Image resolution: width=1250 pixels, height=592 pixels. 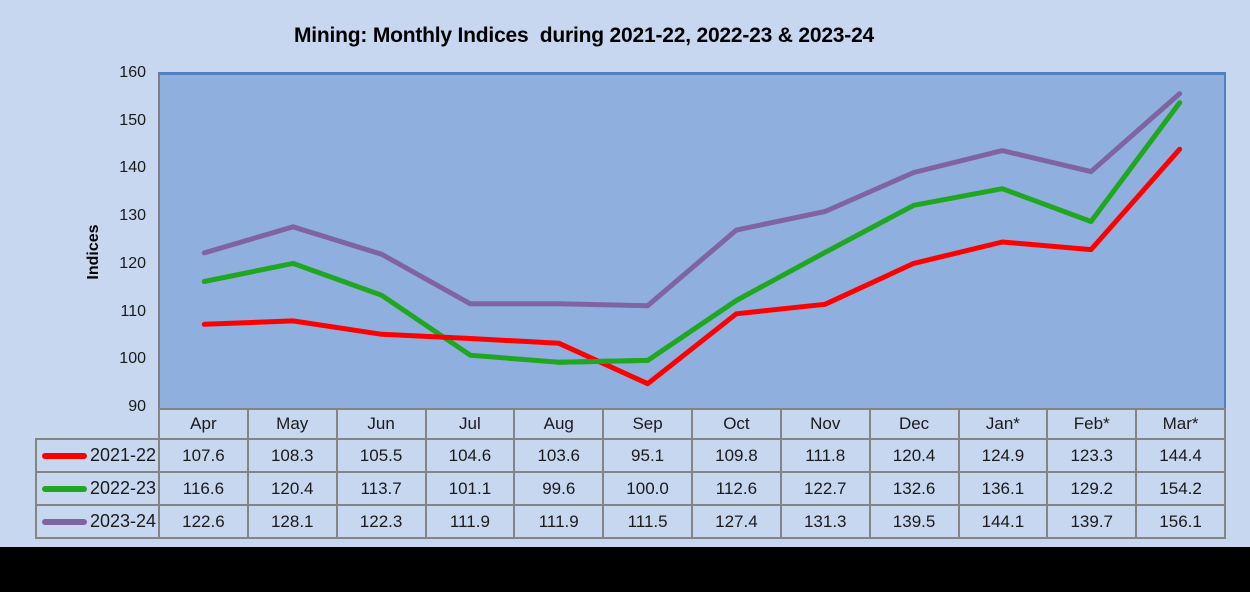 What do you see at coordinates (826, 425) in the screenshot?
I see `month-header-cell: Nov` at bounding box center [826, 425].